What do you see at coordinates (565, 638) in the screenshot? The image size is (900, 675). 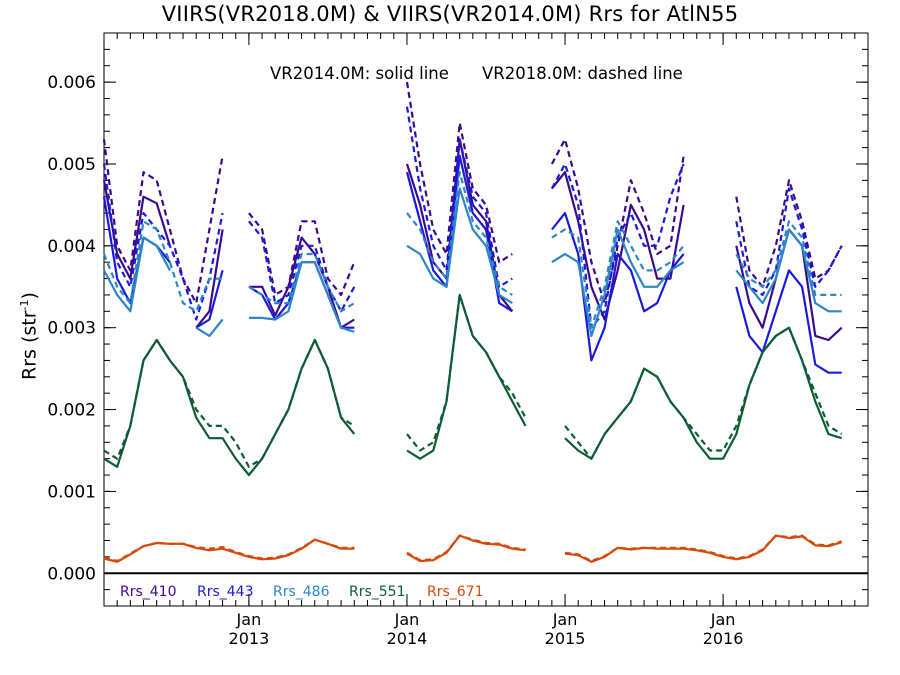 I see `x-tick-year-label: 2015` at bounding box center [565, 638].